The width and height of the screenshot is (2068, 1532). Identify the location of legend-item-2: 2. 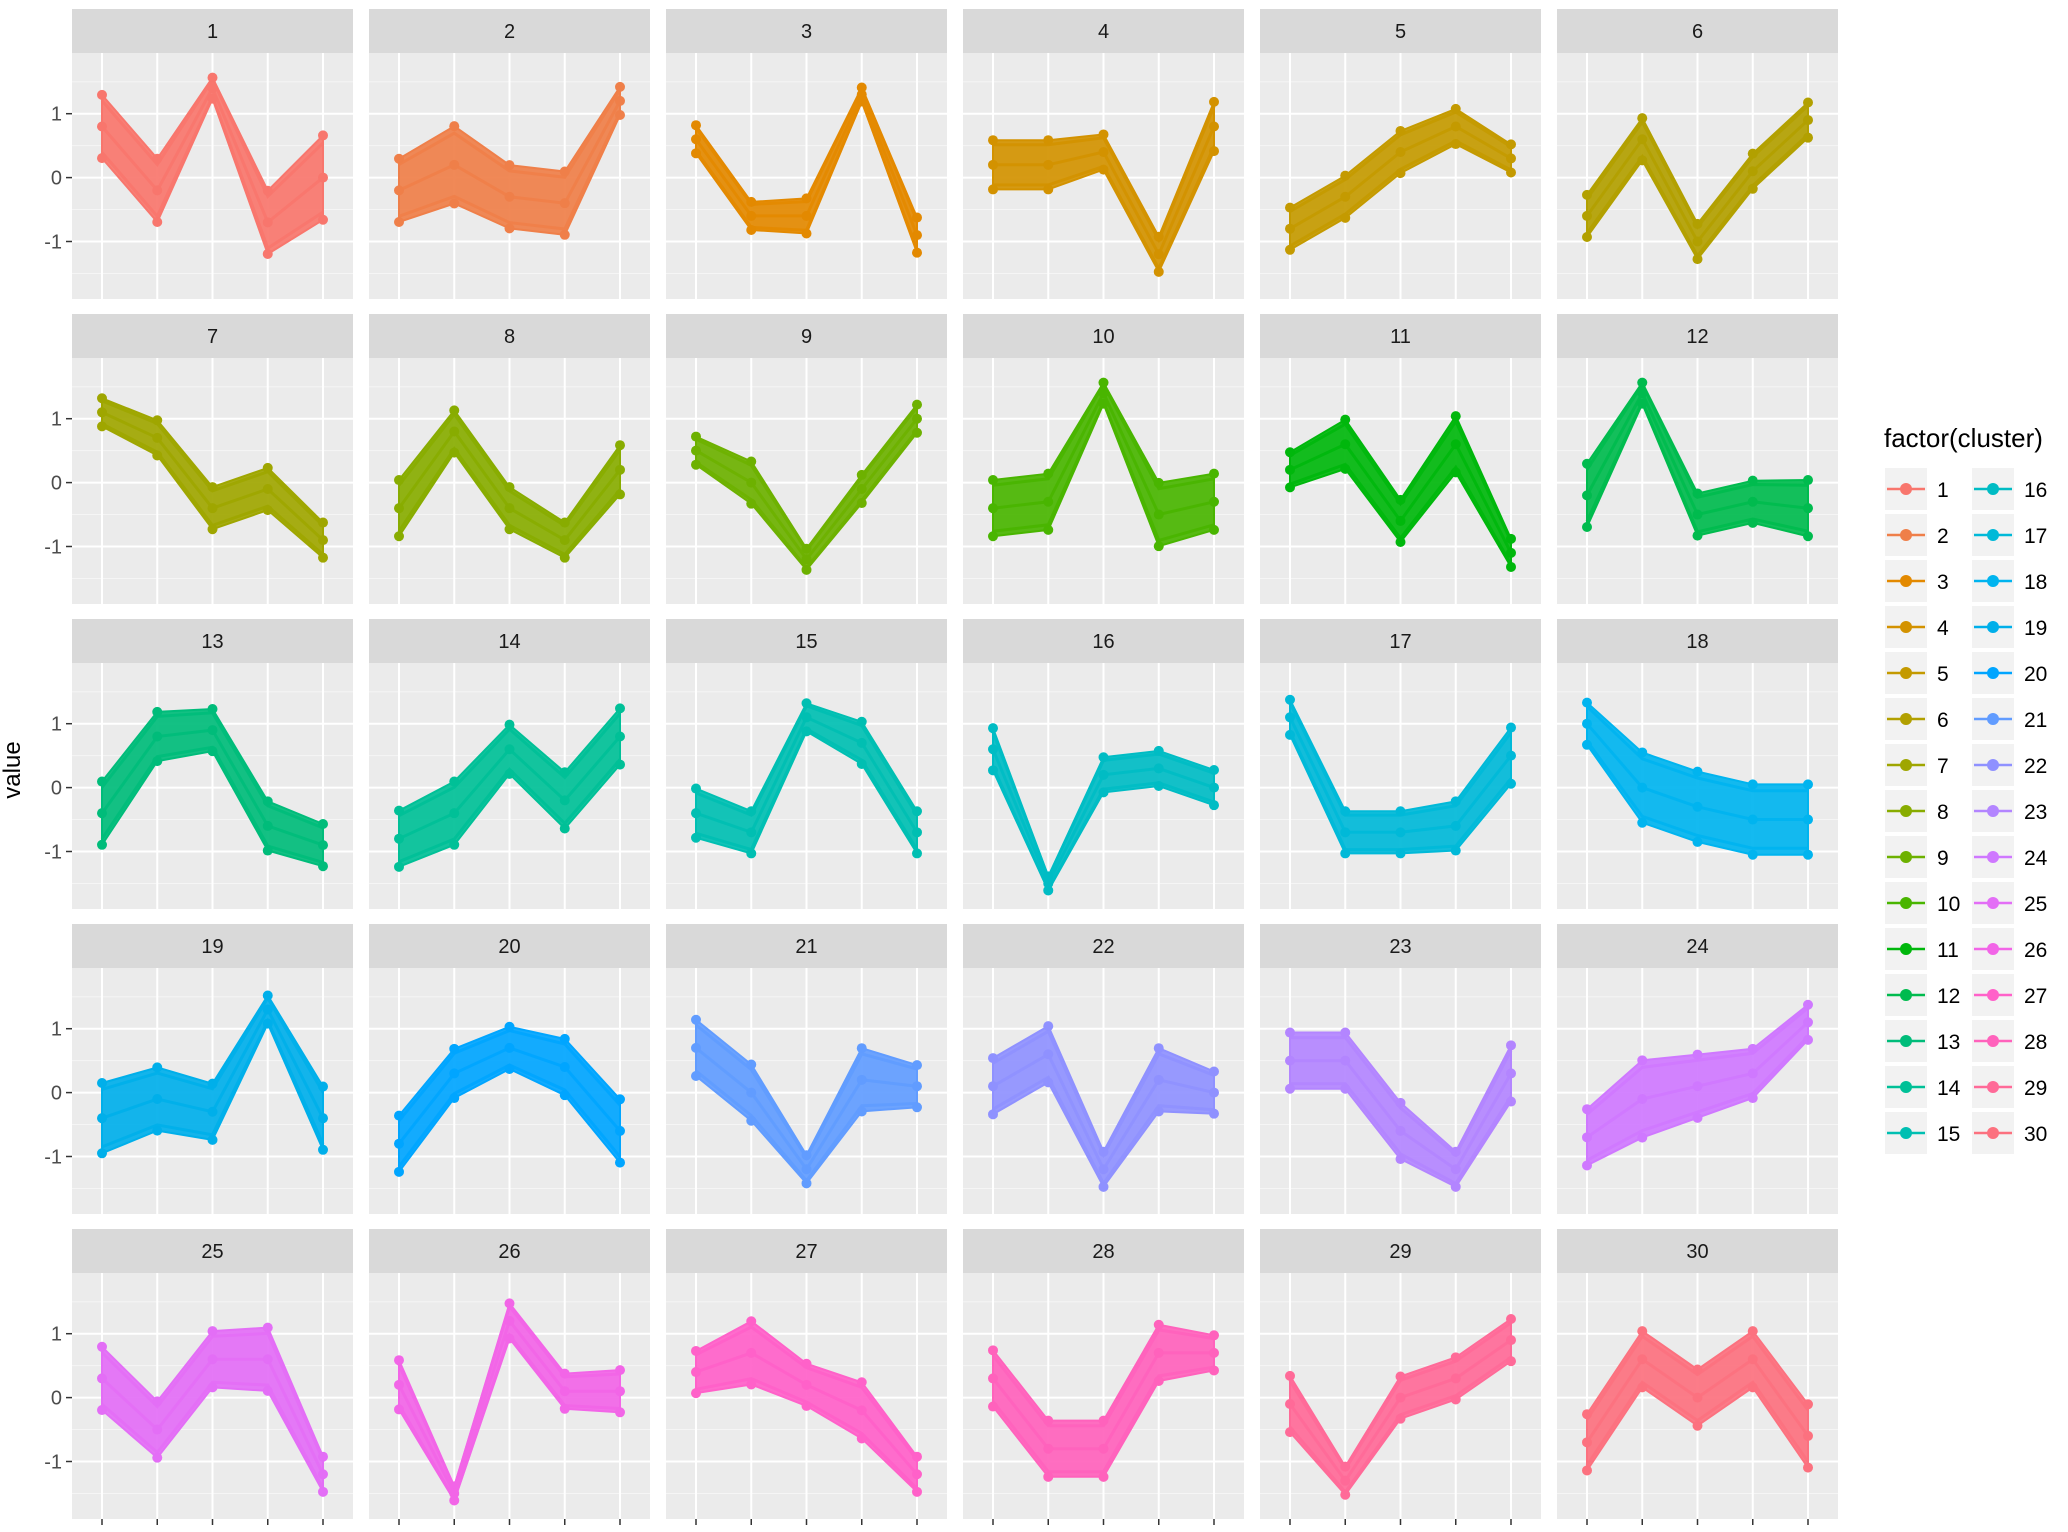
(1917, 535).